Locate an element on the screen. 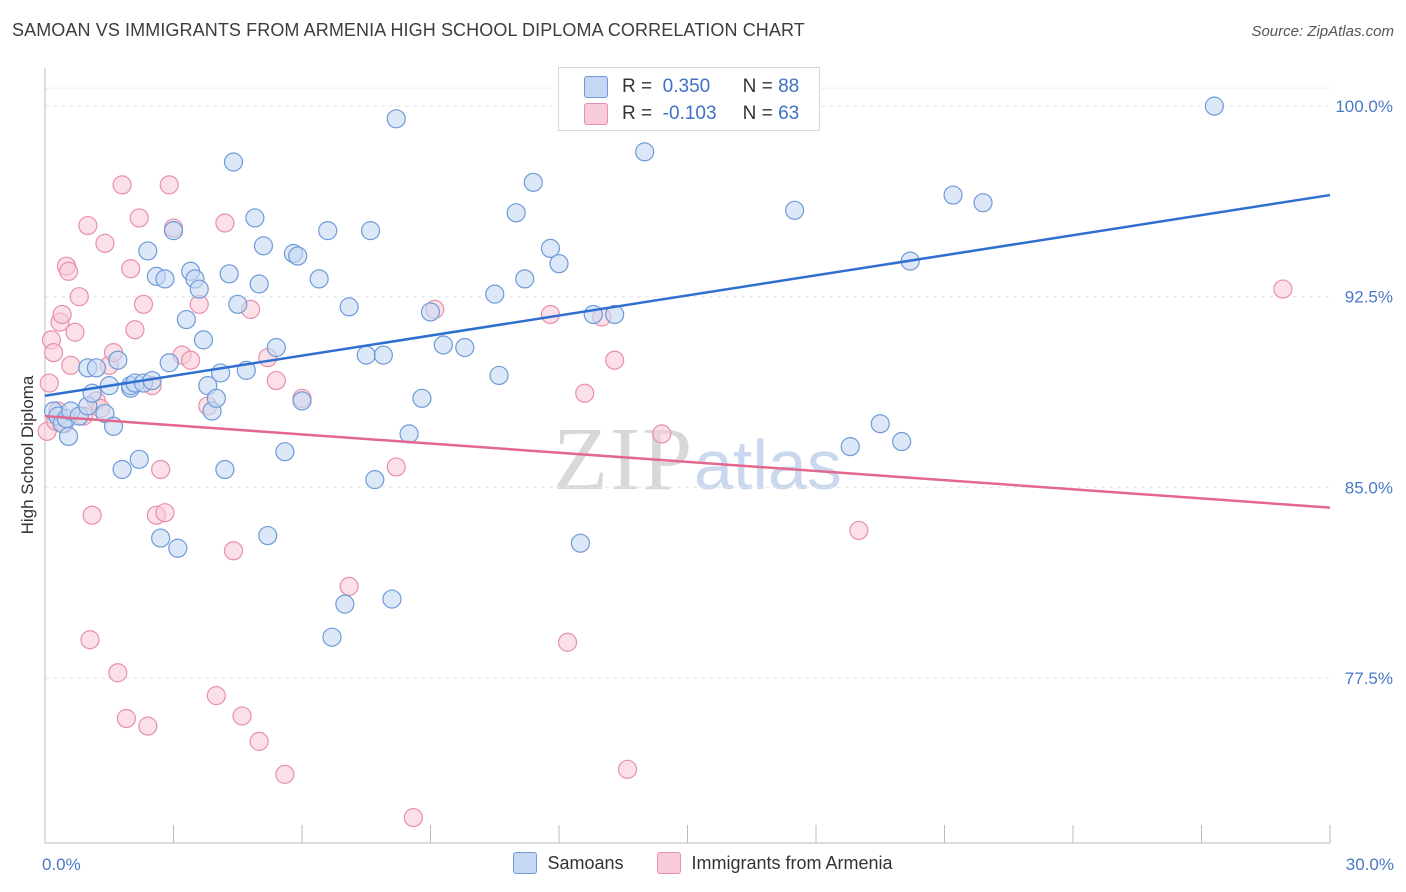 The image size is (1406, 892). y-tick-label: 100.0% is located at coordinates (1364, 106).